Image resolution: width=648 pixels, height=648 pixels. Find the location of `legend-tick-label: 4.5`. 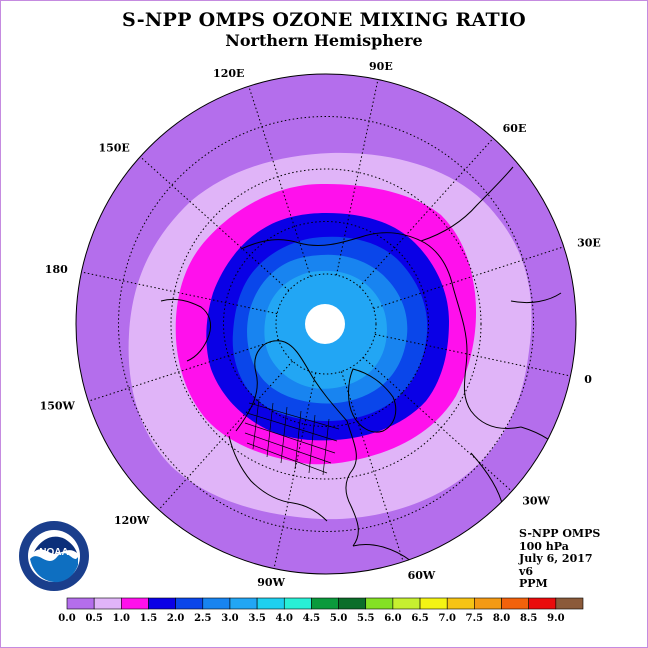

legend-tick-label: 4.5 is located at coordinates (311, 618).